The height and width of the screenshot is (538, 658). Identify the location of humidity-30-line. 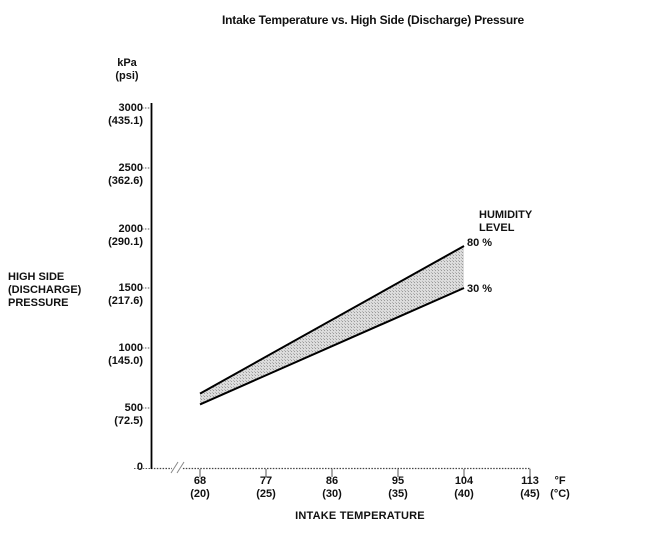
(332, 346).